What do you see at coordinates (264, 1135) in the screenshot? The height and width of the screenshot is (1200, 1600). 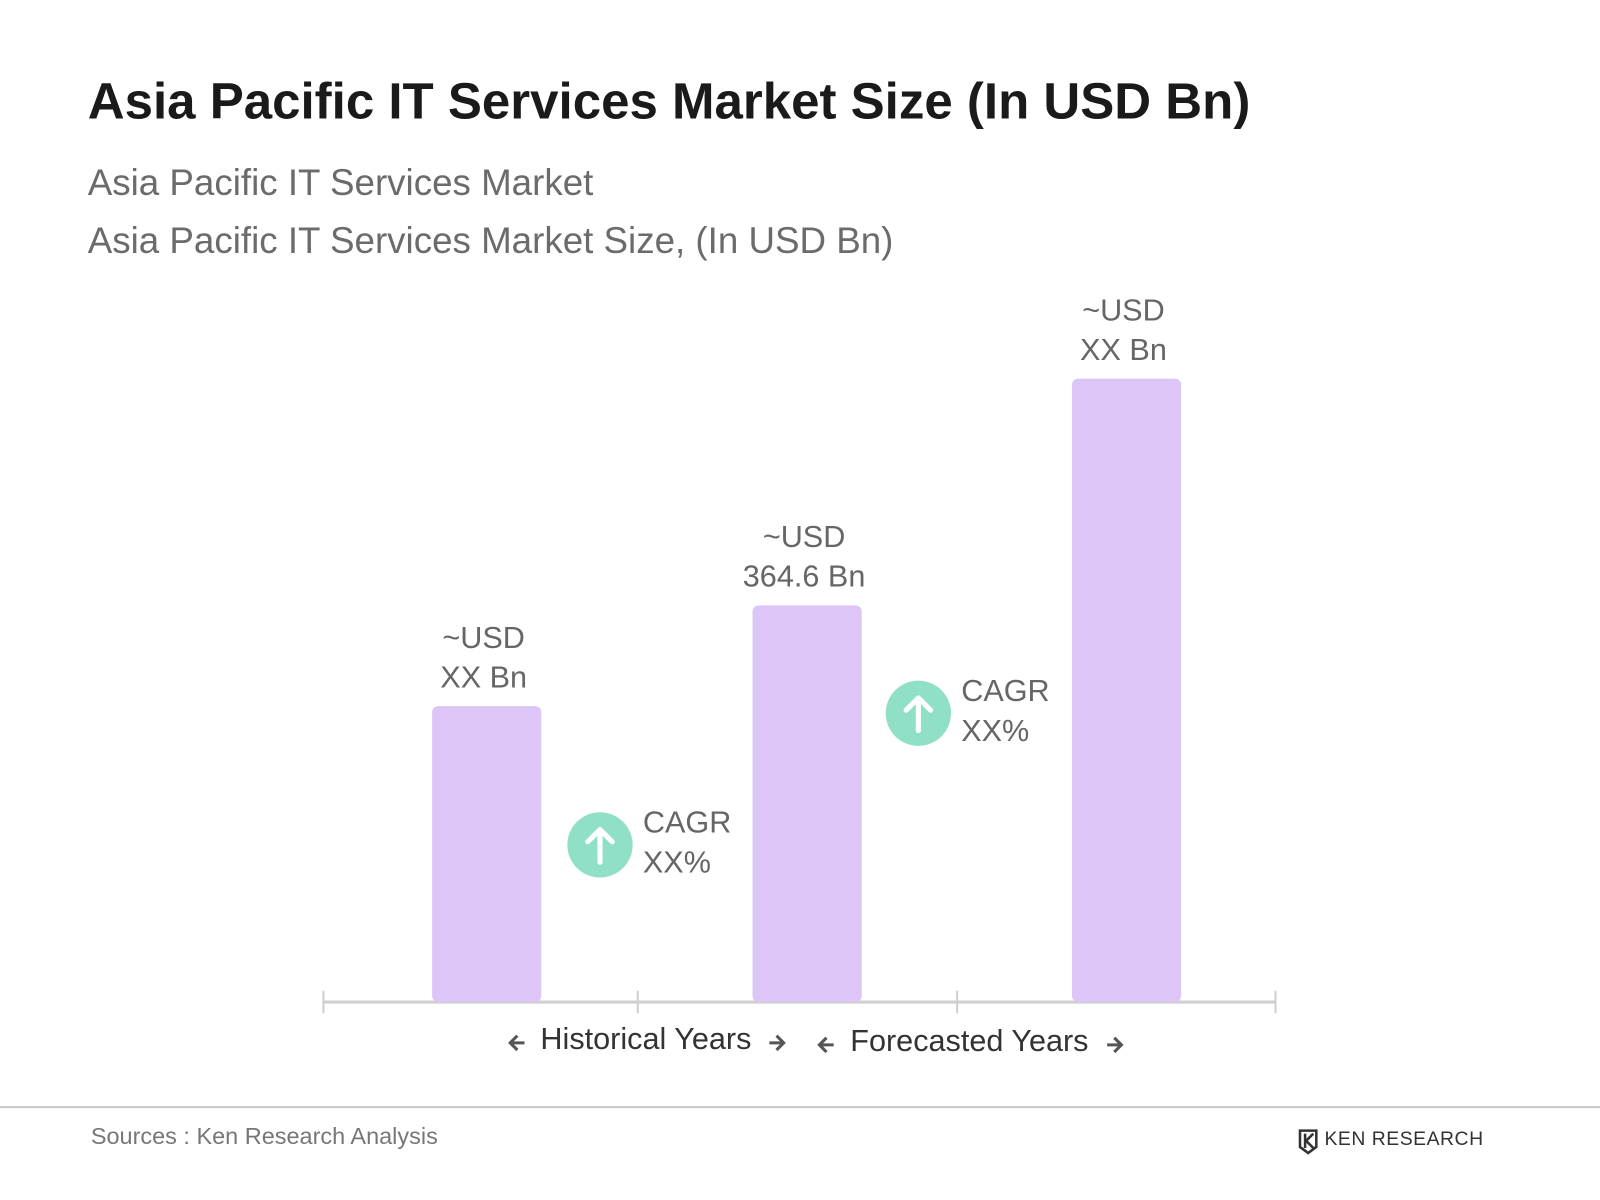 I see `source-note: Sources : Ken Research Analysis` at bounding box center [264, 1135].